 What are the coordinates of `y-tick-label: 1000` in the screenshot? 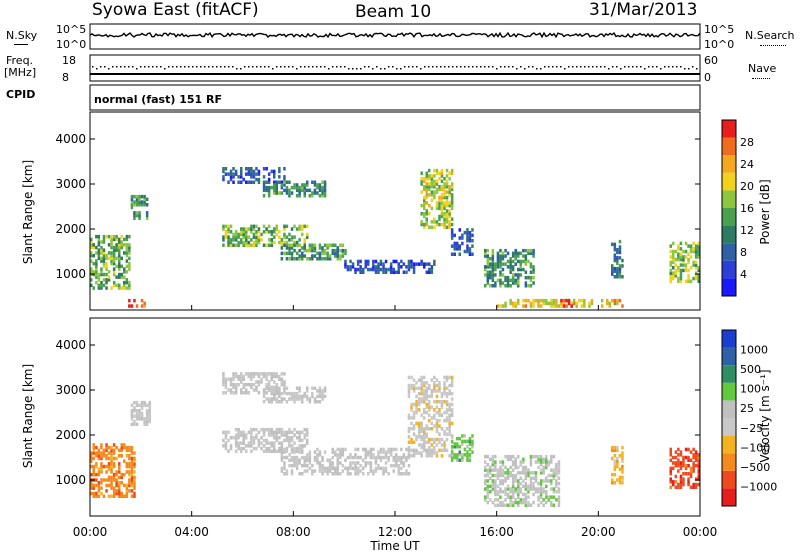 It's located at (70, 480).